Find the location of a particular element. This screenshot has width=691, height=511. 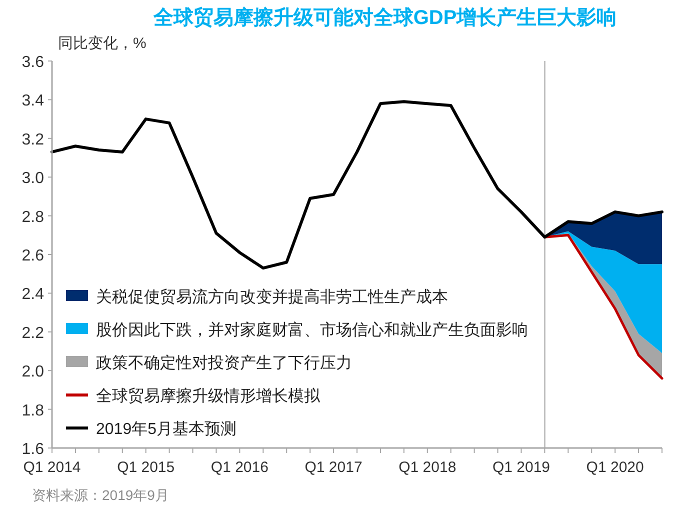

y-tick-label: 2.6 is located at coordinates (33, 256).